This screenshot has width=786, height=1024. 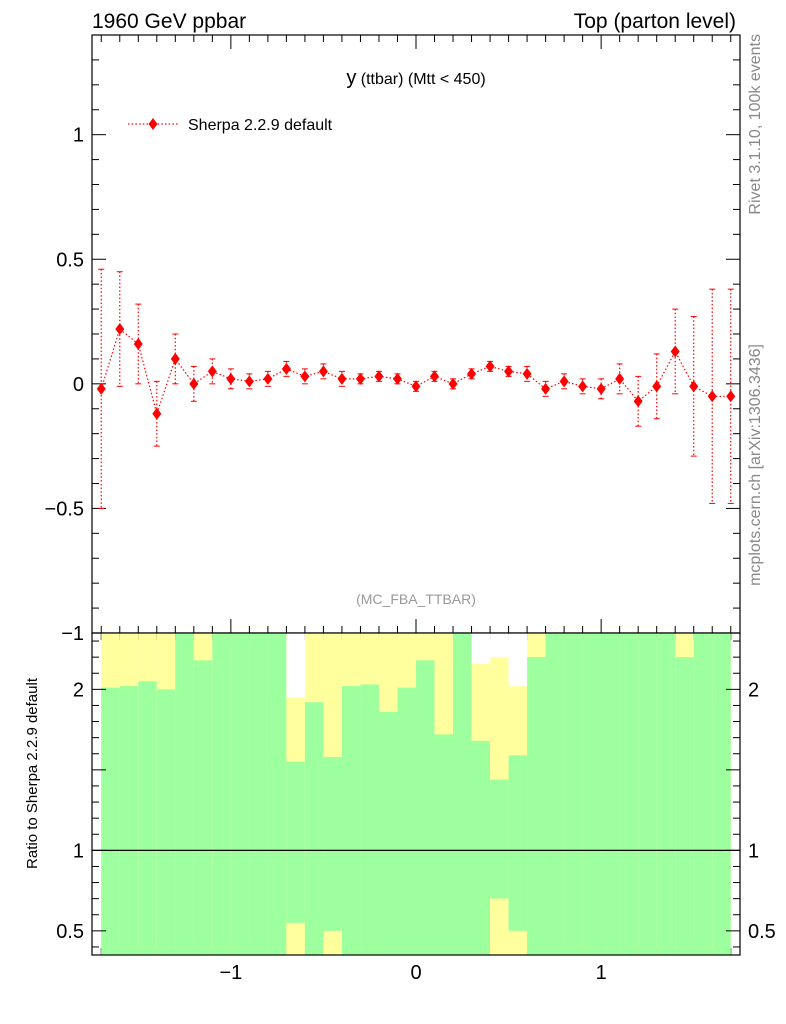 What do you see at coordinates (420, 79) in the screenshot?
I see `chart-title-rest: (ttbar) (Mtt < 450)` at bounding box center [420, 79].